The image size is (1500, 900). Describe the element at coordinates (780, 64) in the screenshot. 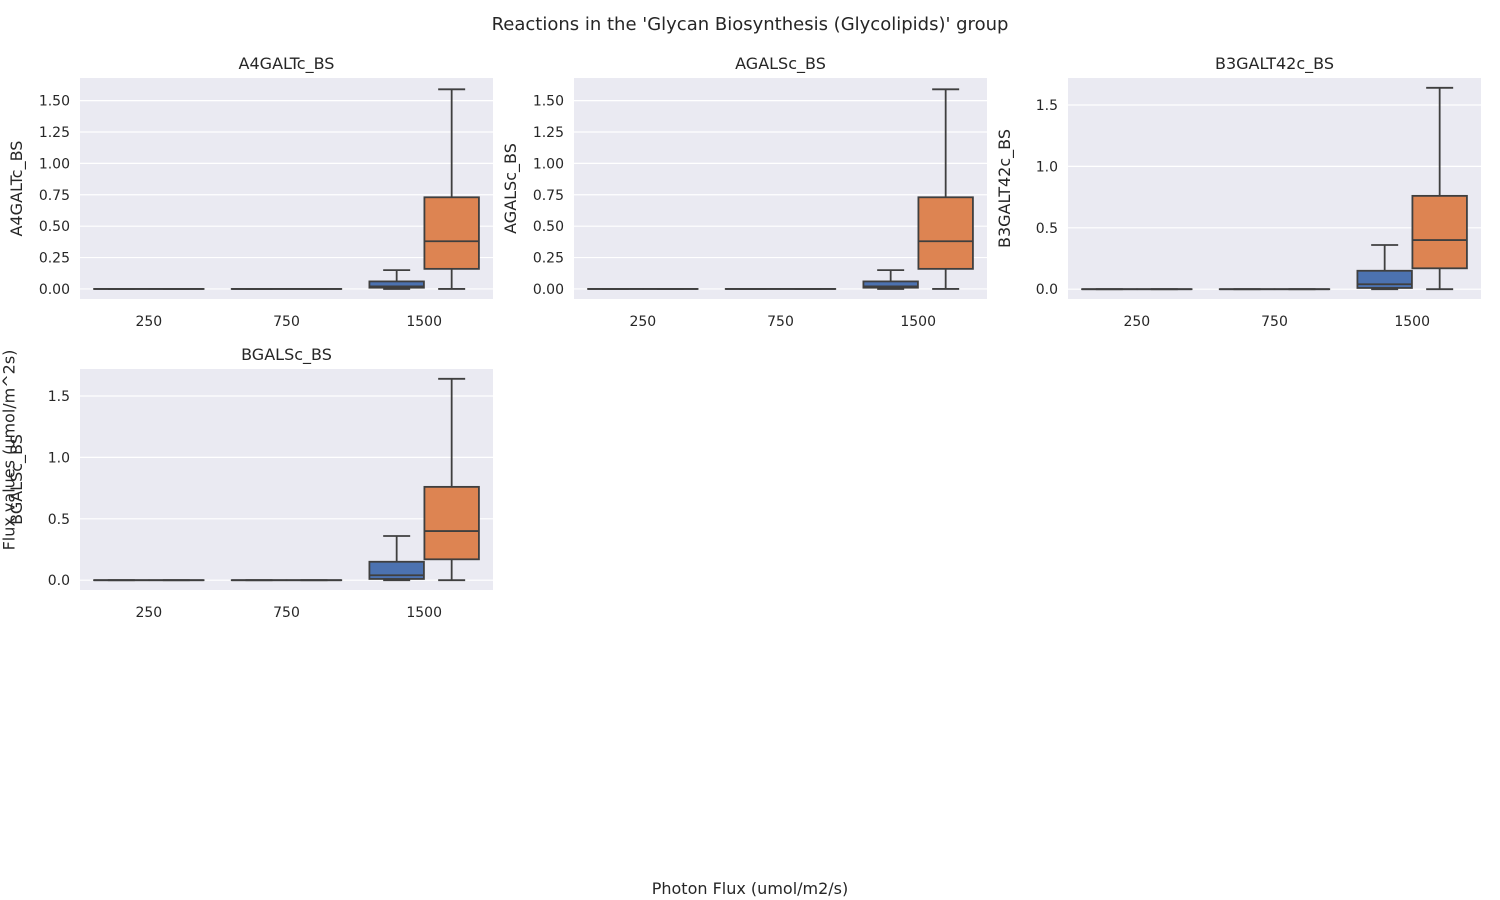

I see `subplot-title: AGALSc_BS` at that location.